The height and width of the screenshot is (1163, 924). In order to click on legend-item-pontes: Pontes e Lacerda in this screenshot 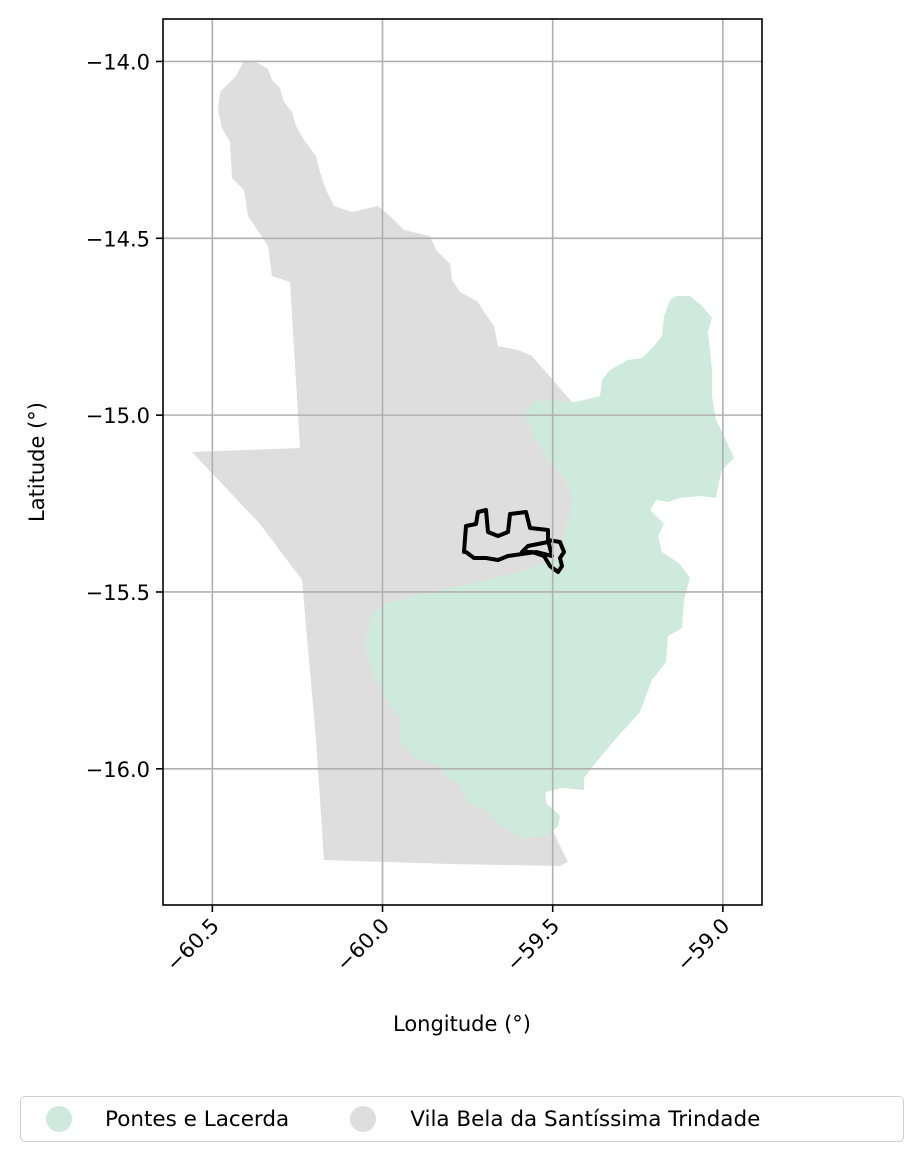, I will do `click(167, 1119)`.